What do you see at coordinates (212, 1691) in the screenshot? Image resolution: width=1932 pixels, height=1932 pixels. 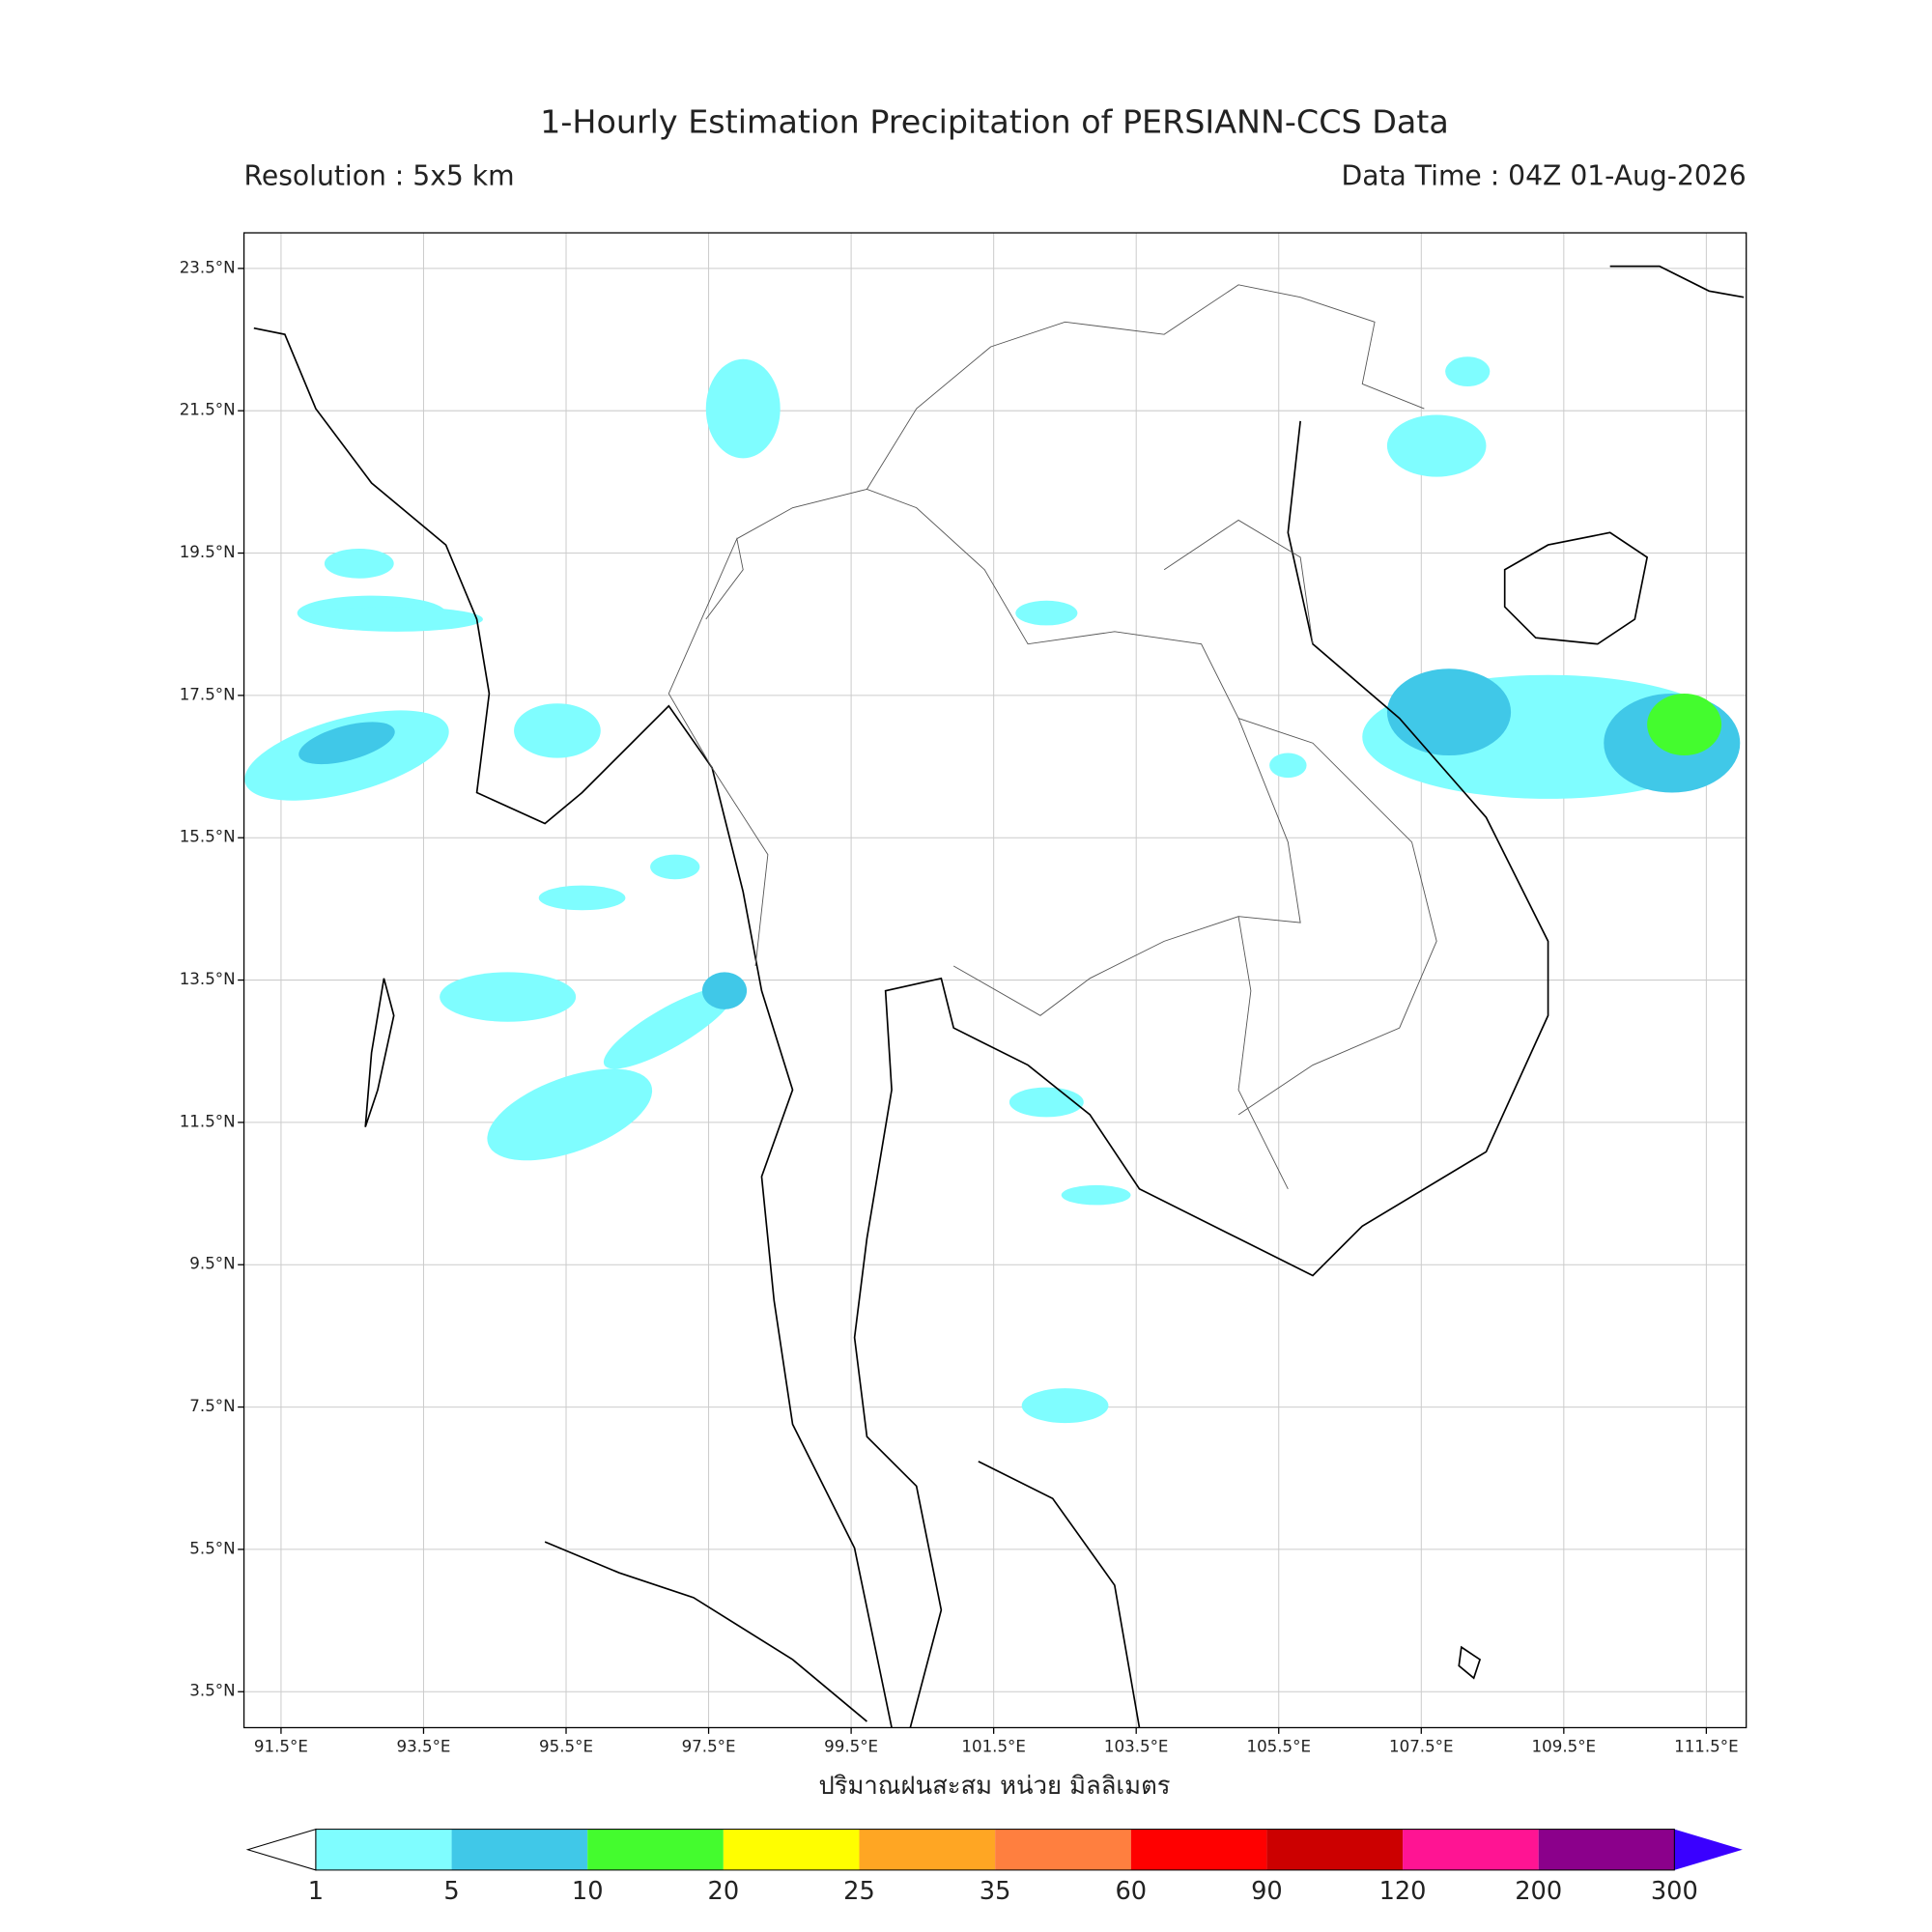 I see `lat-tick-label: 3.5°N` at bounding box center [212, 1691].